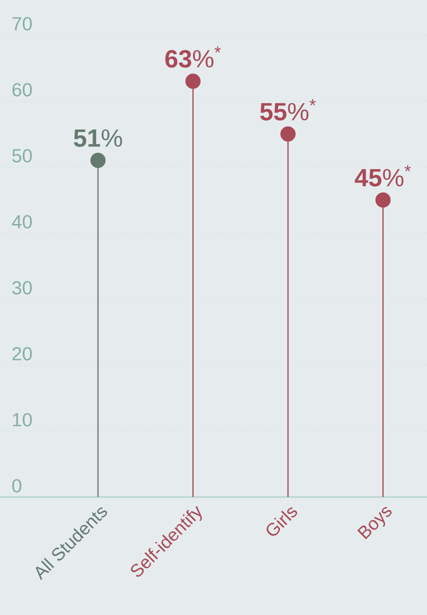  Describe the element at coordinates (22, 23) in the screenshot. I see `y-tick-label: 70` at that location.